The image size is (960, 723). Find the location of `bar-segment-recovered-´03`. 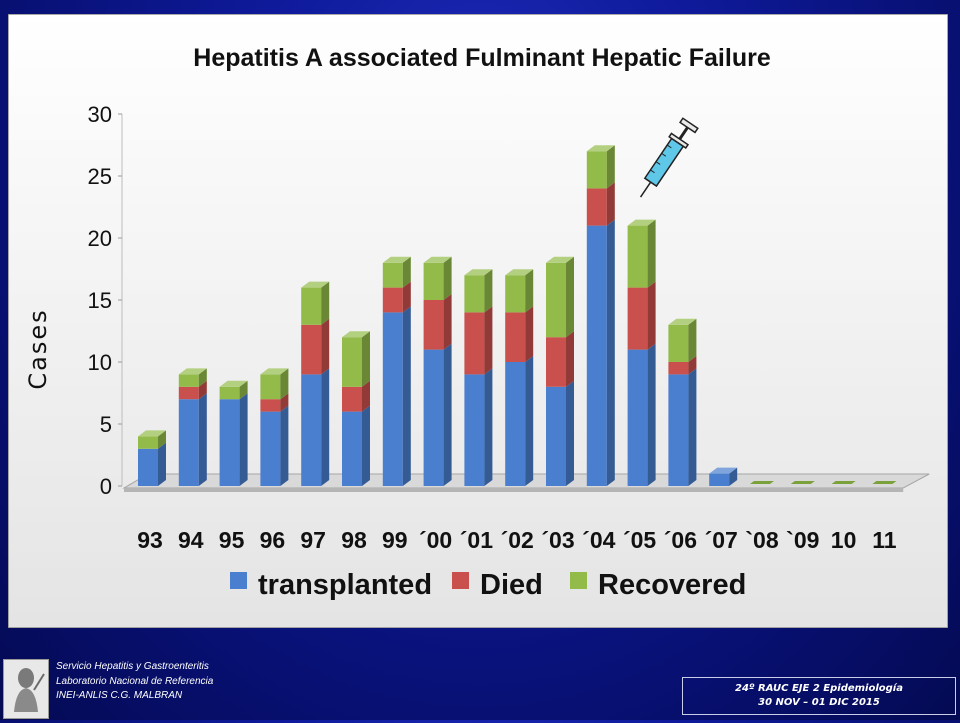

bar-segment-recovered-´03 is located at coordinates (560, 297).